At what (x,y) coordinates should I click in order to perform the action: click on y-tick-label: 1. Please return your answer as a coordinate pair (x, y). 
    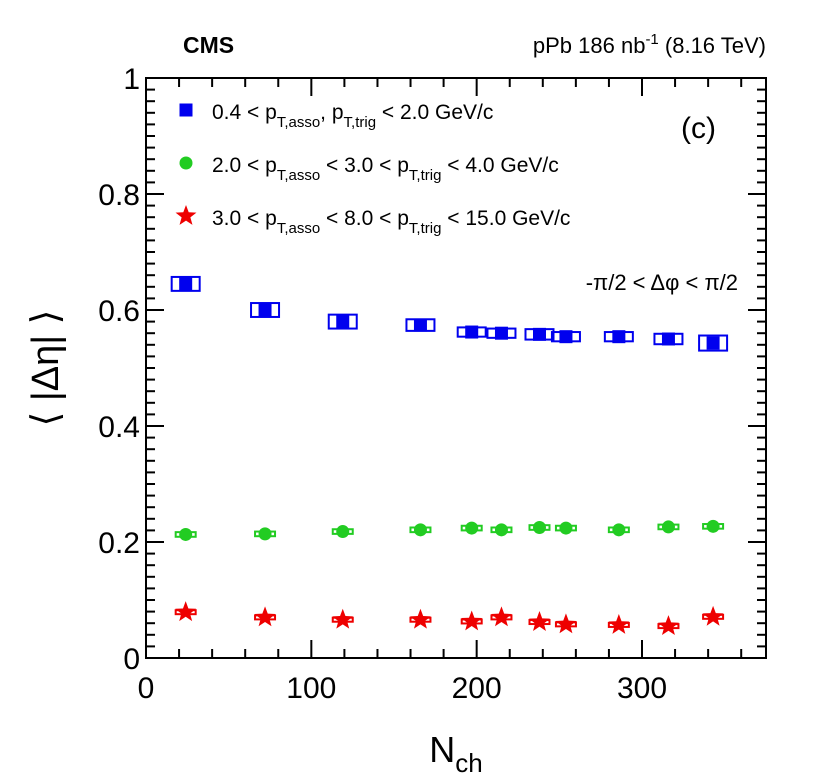
    Looking at the image, I should click on (131, 79).